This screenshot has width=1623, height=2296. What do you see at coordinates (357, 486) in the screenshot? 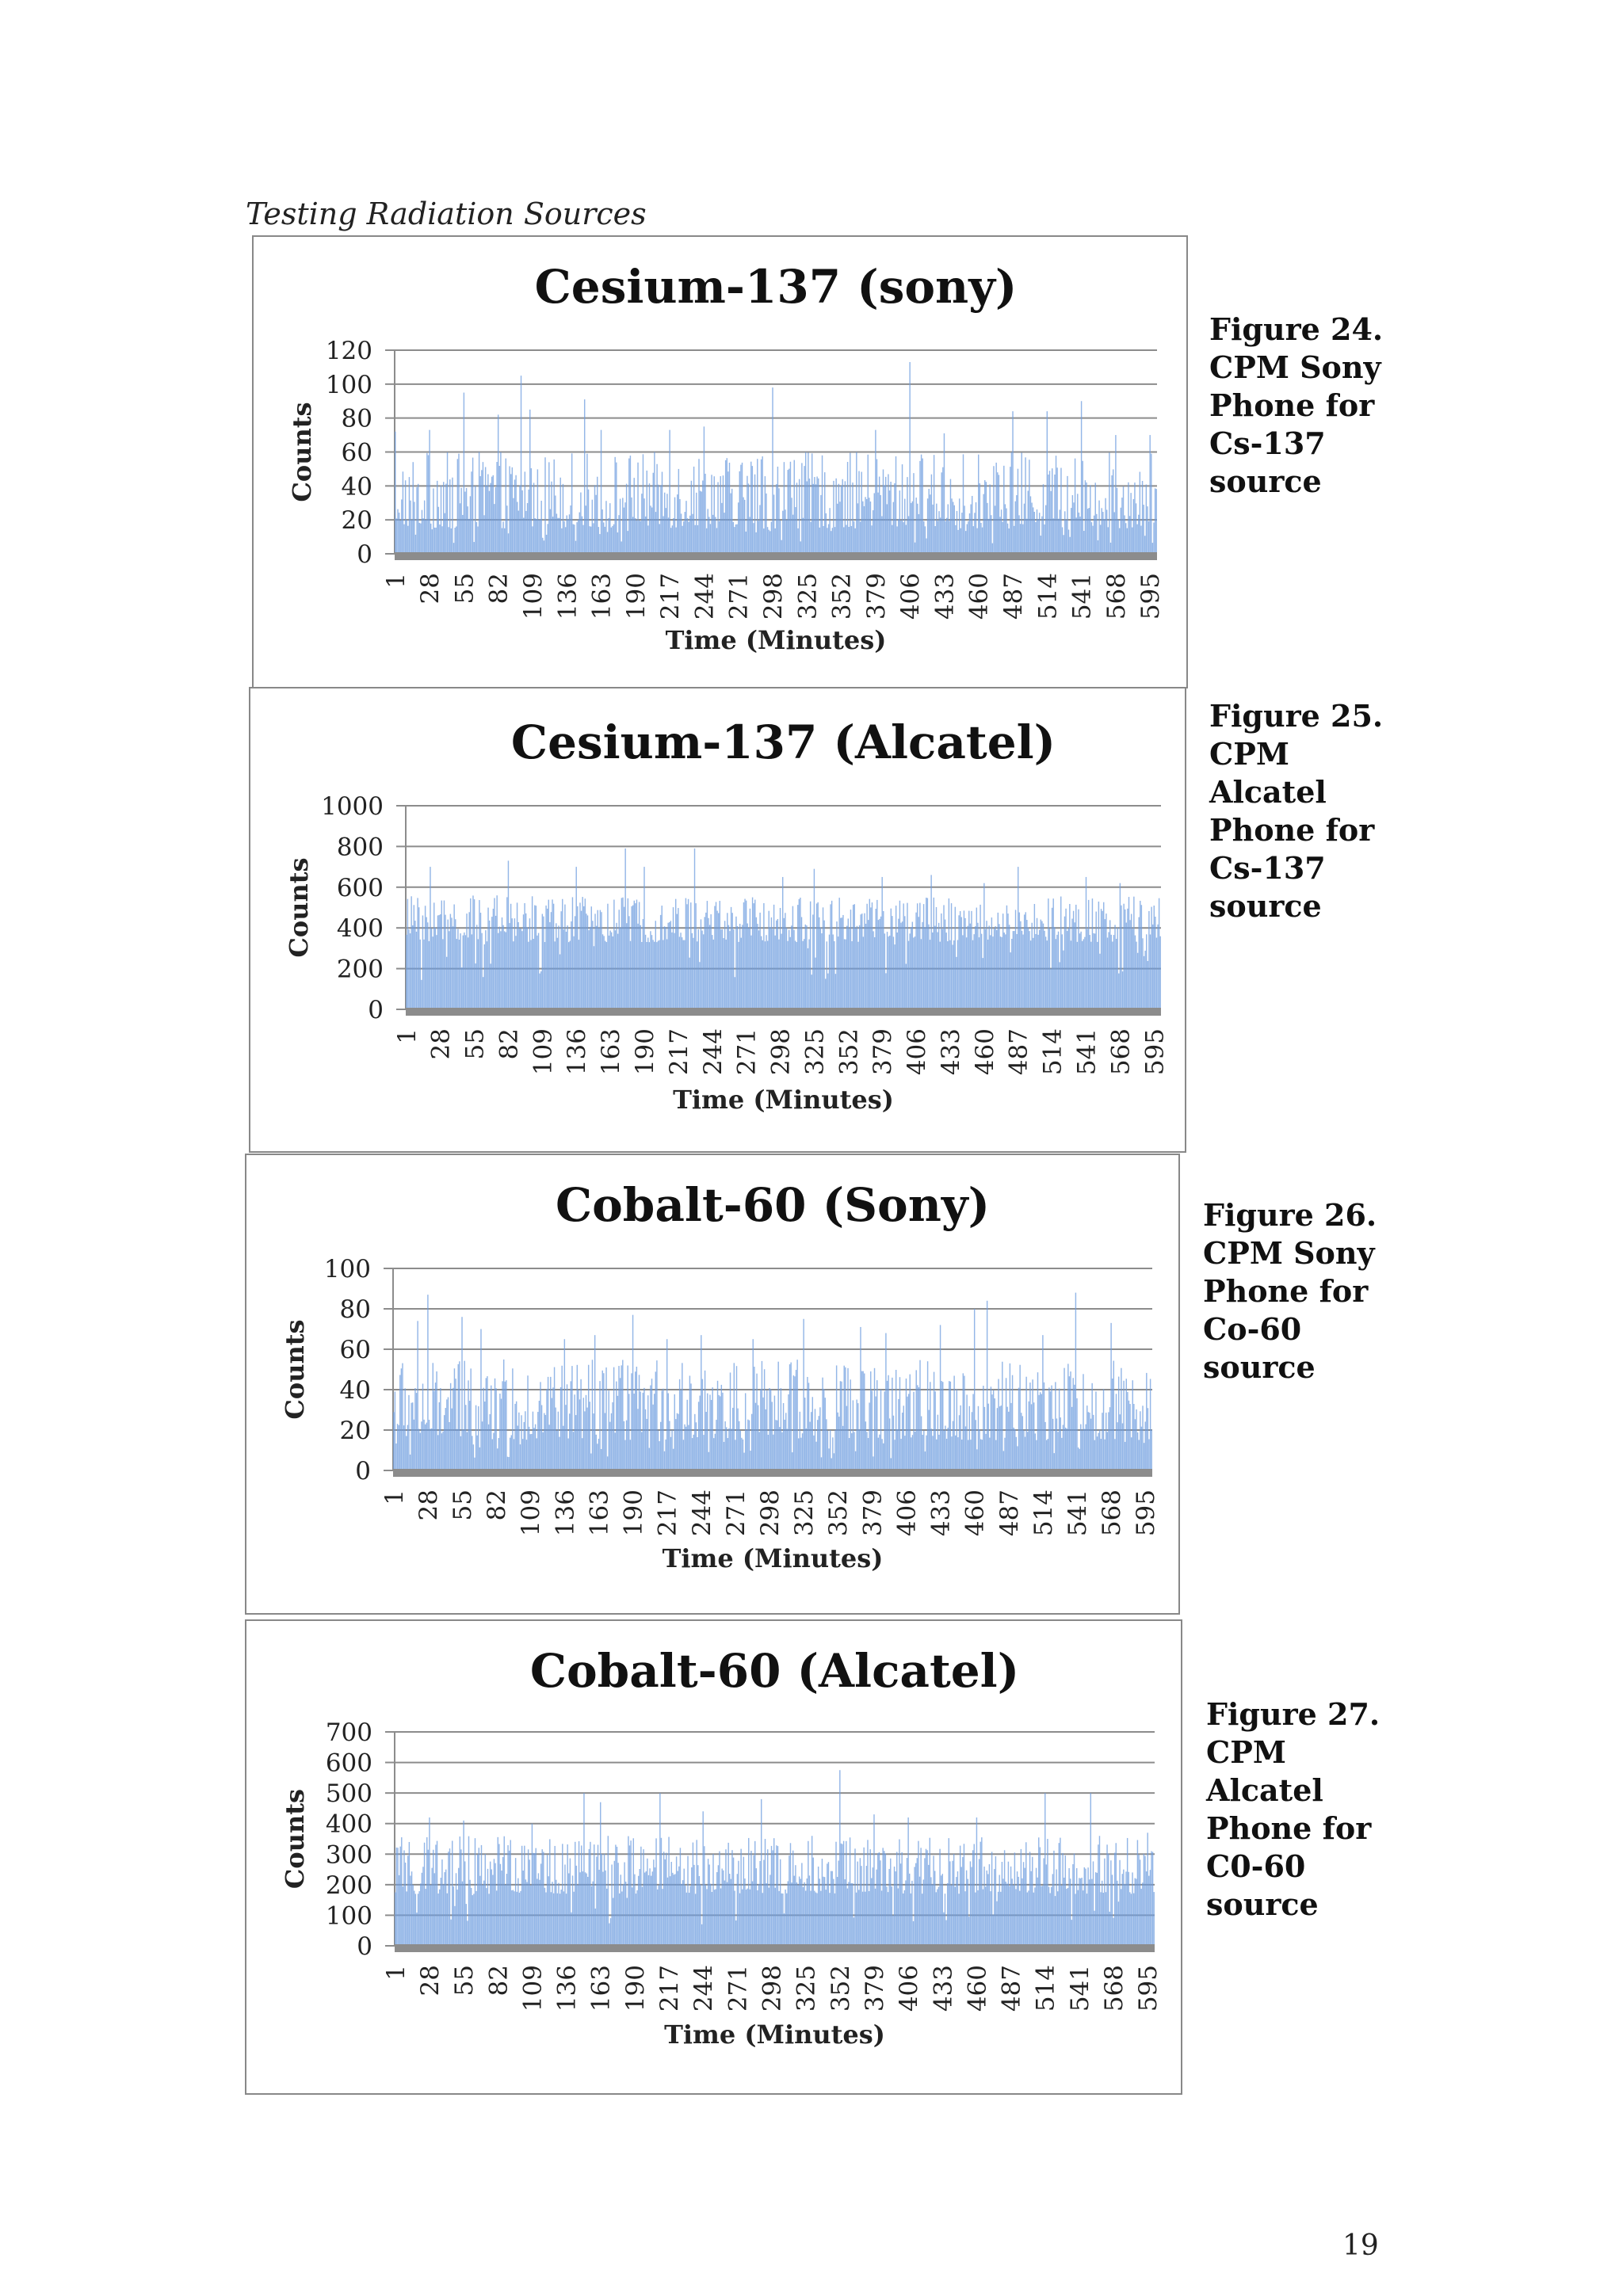
I see `y-tick-label: 40` at bounding box center [357, 486].